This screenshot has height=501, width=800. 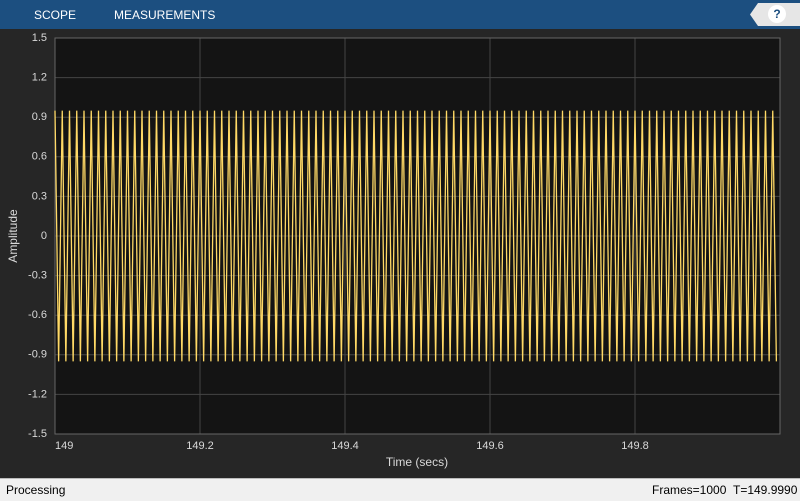 I want to click on x-tick-label: 149, so click(x=64, y=446).